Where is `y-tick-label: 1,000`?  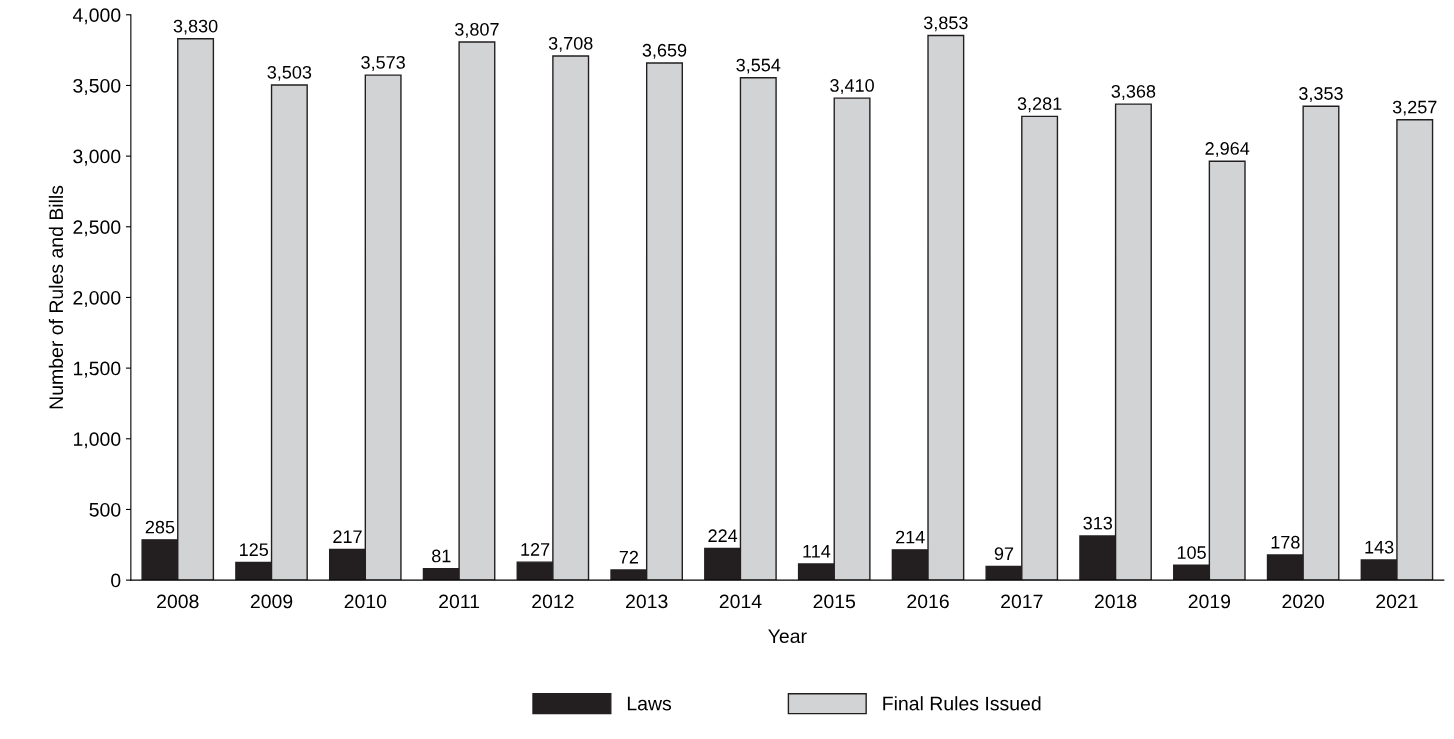
y-tick-label: 1,000 is located at coordinates (97, 440).